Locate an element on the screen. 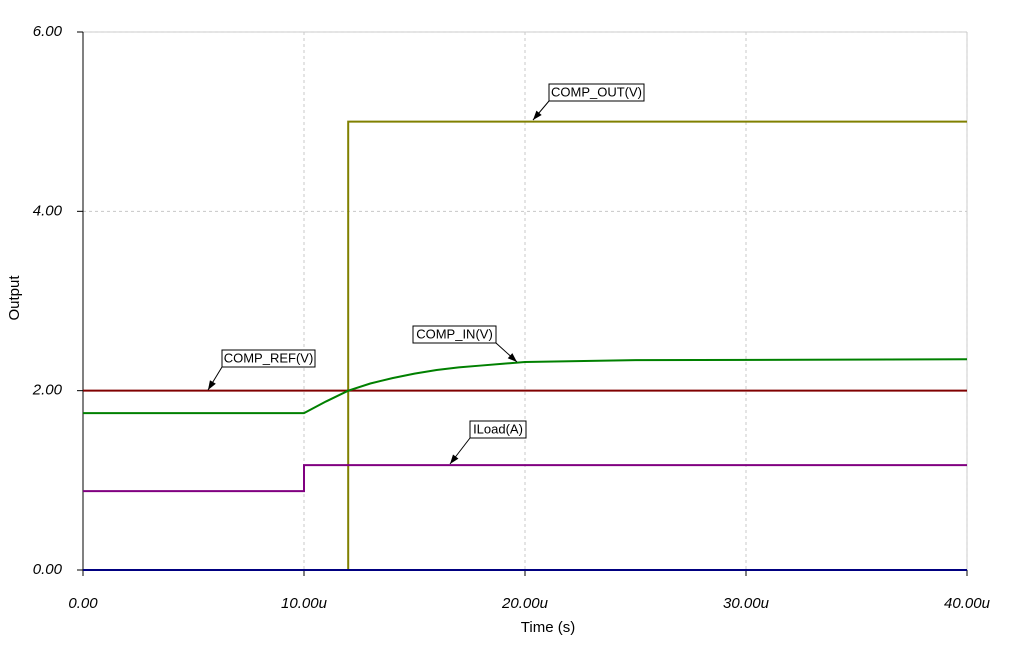 The width and height of the screenshot is (1014, 651). legend-label: COMP_REF(V) is located at coordinates (269, 357).